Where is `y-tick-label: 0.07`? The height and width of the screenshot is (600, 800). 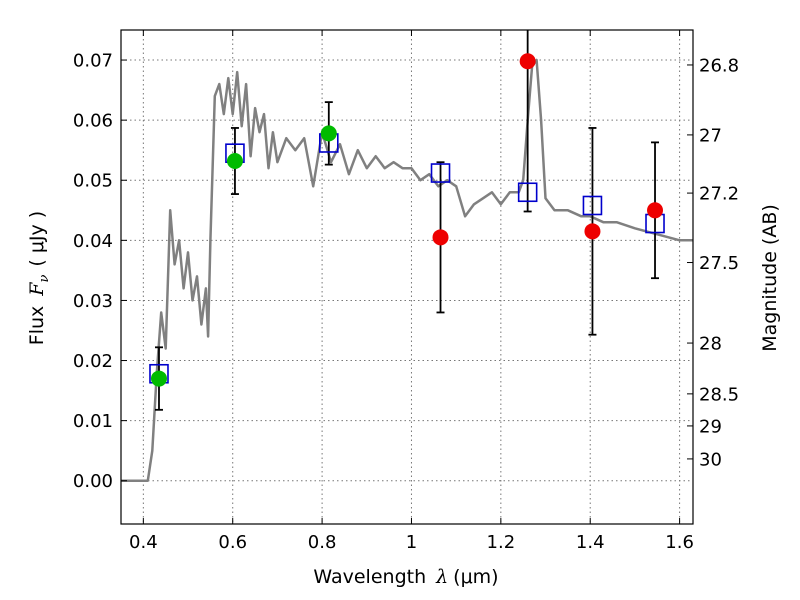
y-tick-label: 0.07 is located at coordinates (93, 61).